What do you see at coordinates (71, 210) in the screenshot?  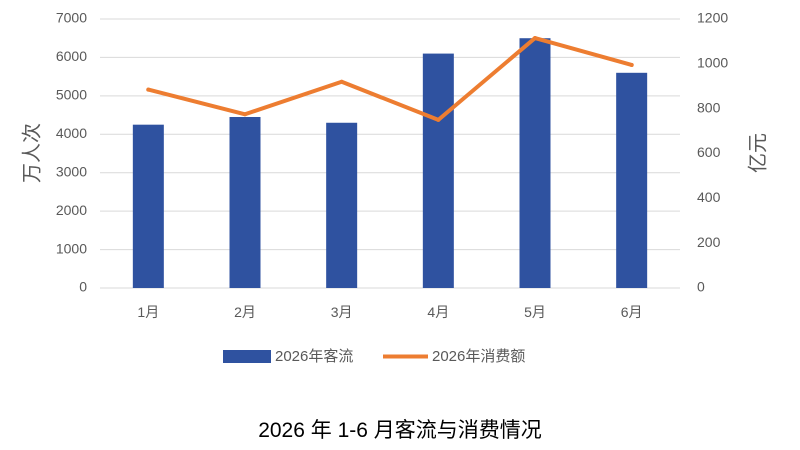 I see `y-tick-label: 2000` at bounding box center [71, 210].